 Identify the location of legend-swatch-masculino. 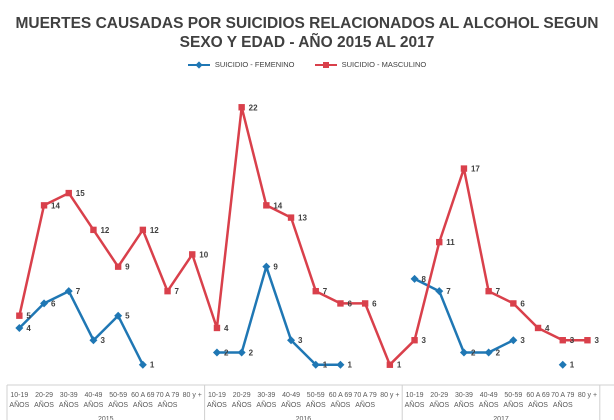
(325, 65).